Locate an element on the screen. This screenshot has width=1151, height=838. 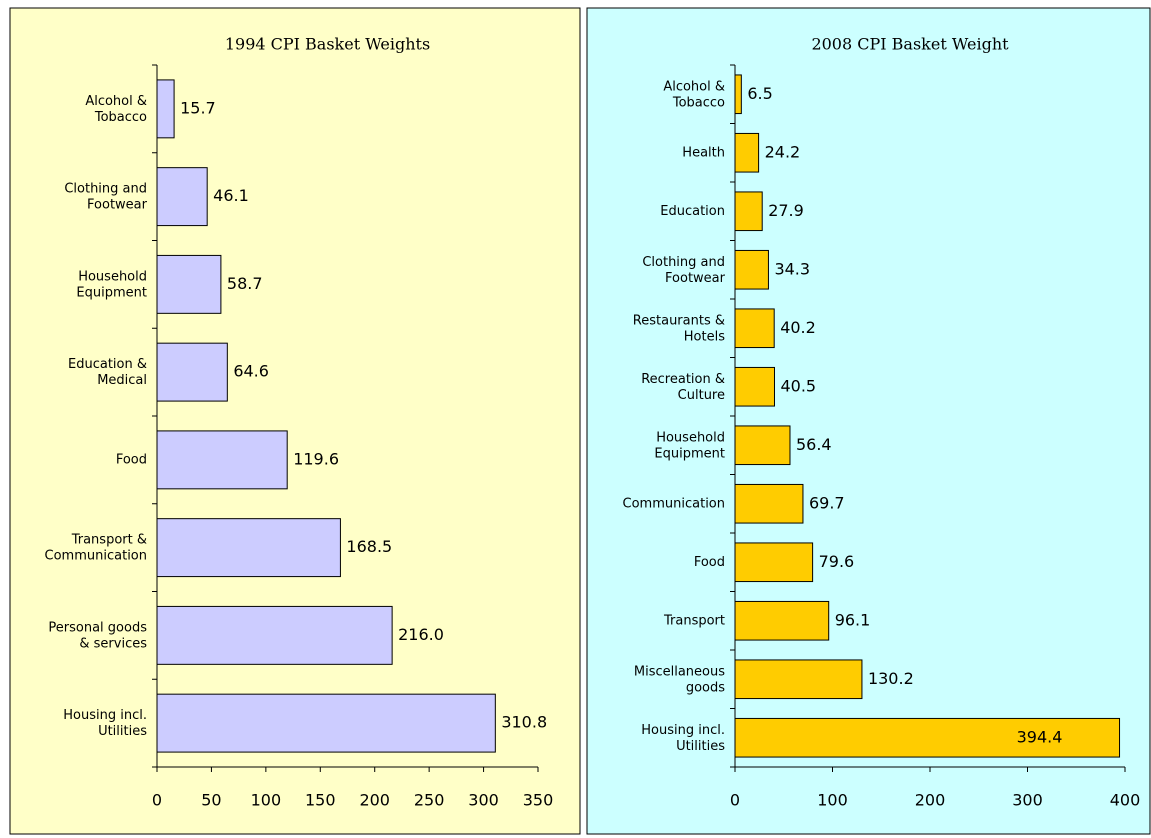
value-label: 69.7 is located at coordinates (827, 502).